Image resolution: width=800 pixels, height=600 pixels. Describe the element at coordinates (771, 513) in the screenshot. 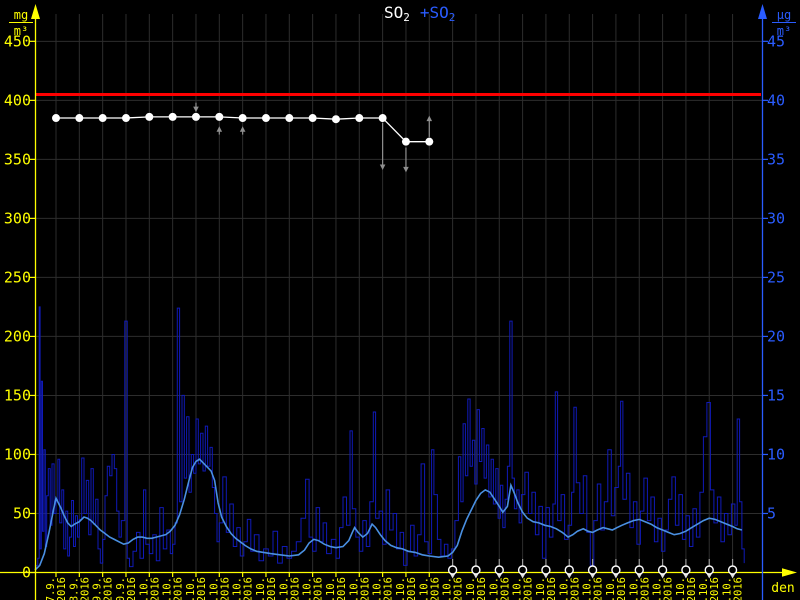

I see `right-tick-label: 5` at that location.